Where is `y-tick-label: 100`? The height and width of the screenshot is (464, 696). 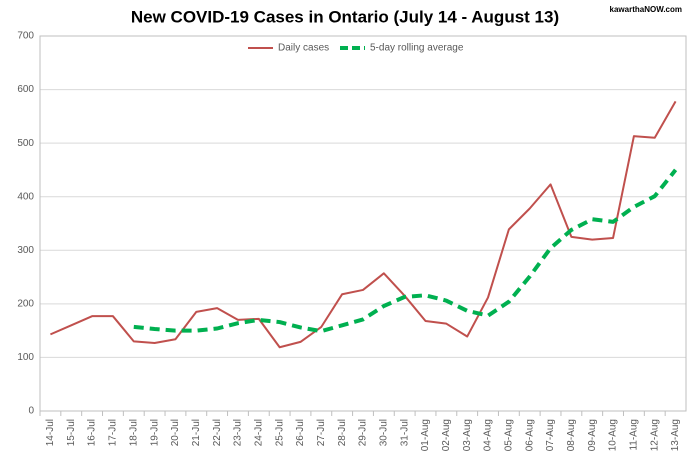 y-tick-label: 100 is located at coordinates (25, 357).